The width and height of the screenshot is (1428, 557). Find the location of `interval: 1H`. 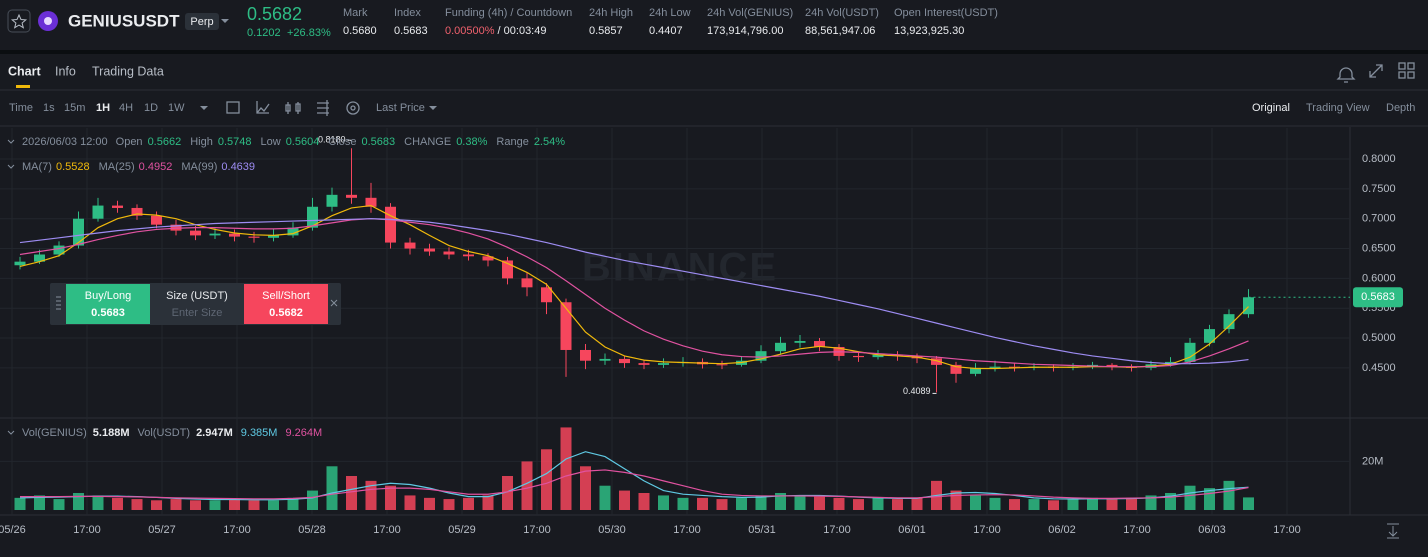

interval: 1H is located at coordinates (103, 108).